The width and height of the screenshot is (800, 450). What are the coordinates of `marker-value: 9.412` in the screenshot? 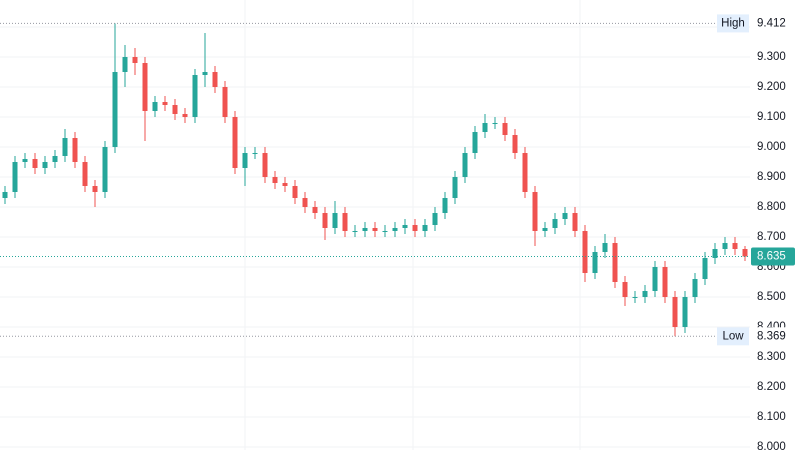 It's located at (771, 23).